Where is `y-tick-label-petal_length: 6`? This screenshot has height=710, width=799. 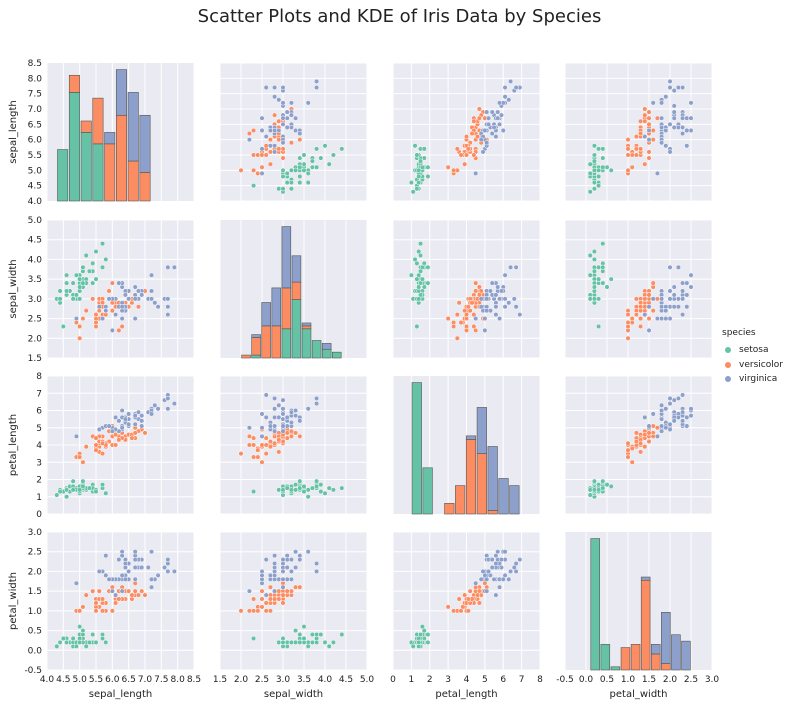 y-tick-label-petal_length: 6 is located at coordinates (39, 412).